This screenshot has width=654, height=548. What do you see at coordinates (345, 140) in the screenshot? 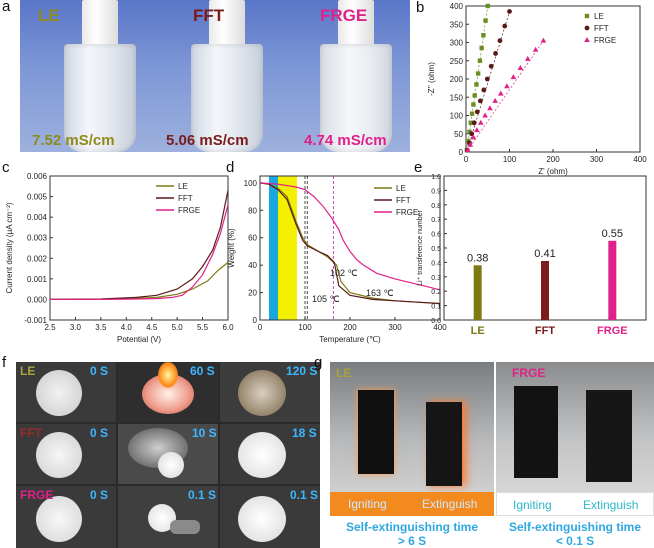
I see `conductivity-frge: 4.74 mS/cm` at bounding box center [345, 140].